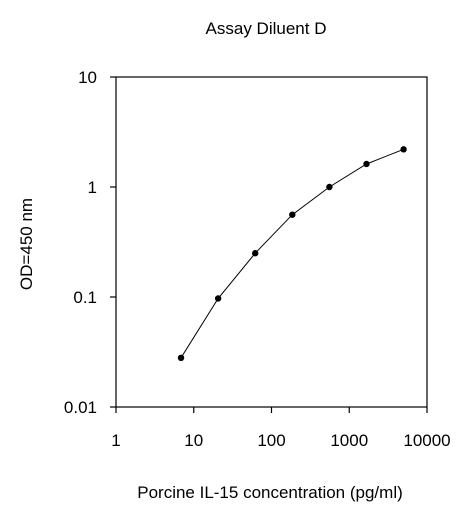 The width and height of the screenshot is (461, 508). What do you see at coordinates (270, 492) in the screenshot?
I see `x-axis-label: Porcine IL-15 concentration (pg/ml)` at bounding box center [270, 492].